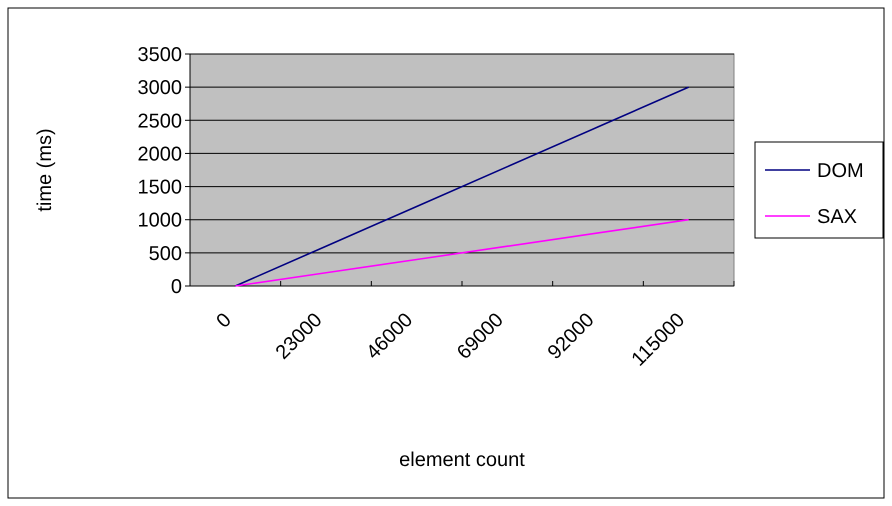 This screenshot has width=892, height=506. I want to click on y-tick-label: 2000, so click(160, 154).